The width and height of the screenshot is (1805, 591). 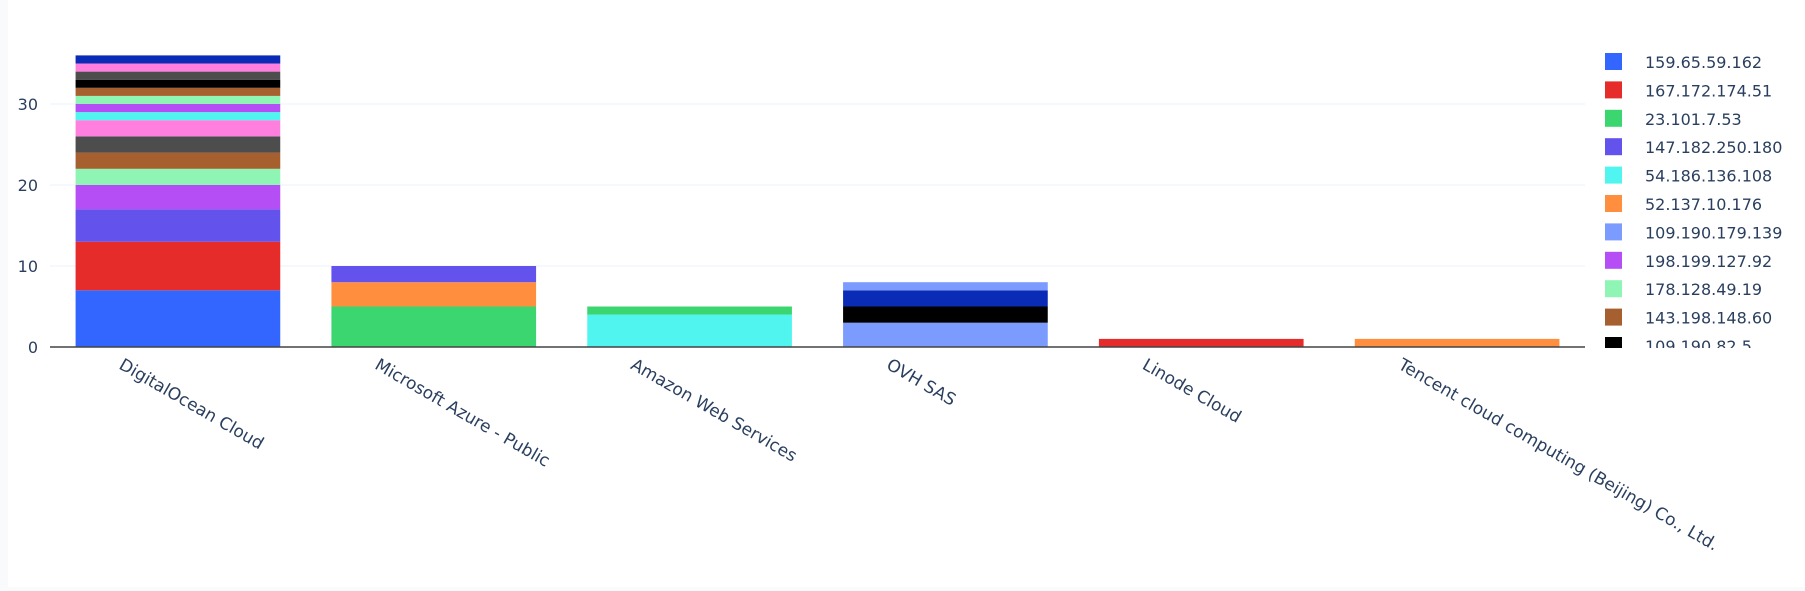 What do you see at coordinates (1703, 62) in the screenshot?
I see `legend-label: 159.65.59.162` at bounding box center [1703, 62].